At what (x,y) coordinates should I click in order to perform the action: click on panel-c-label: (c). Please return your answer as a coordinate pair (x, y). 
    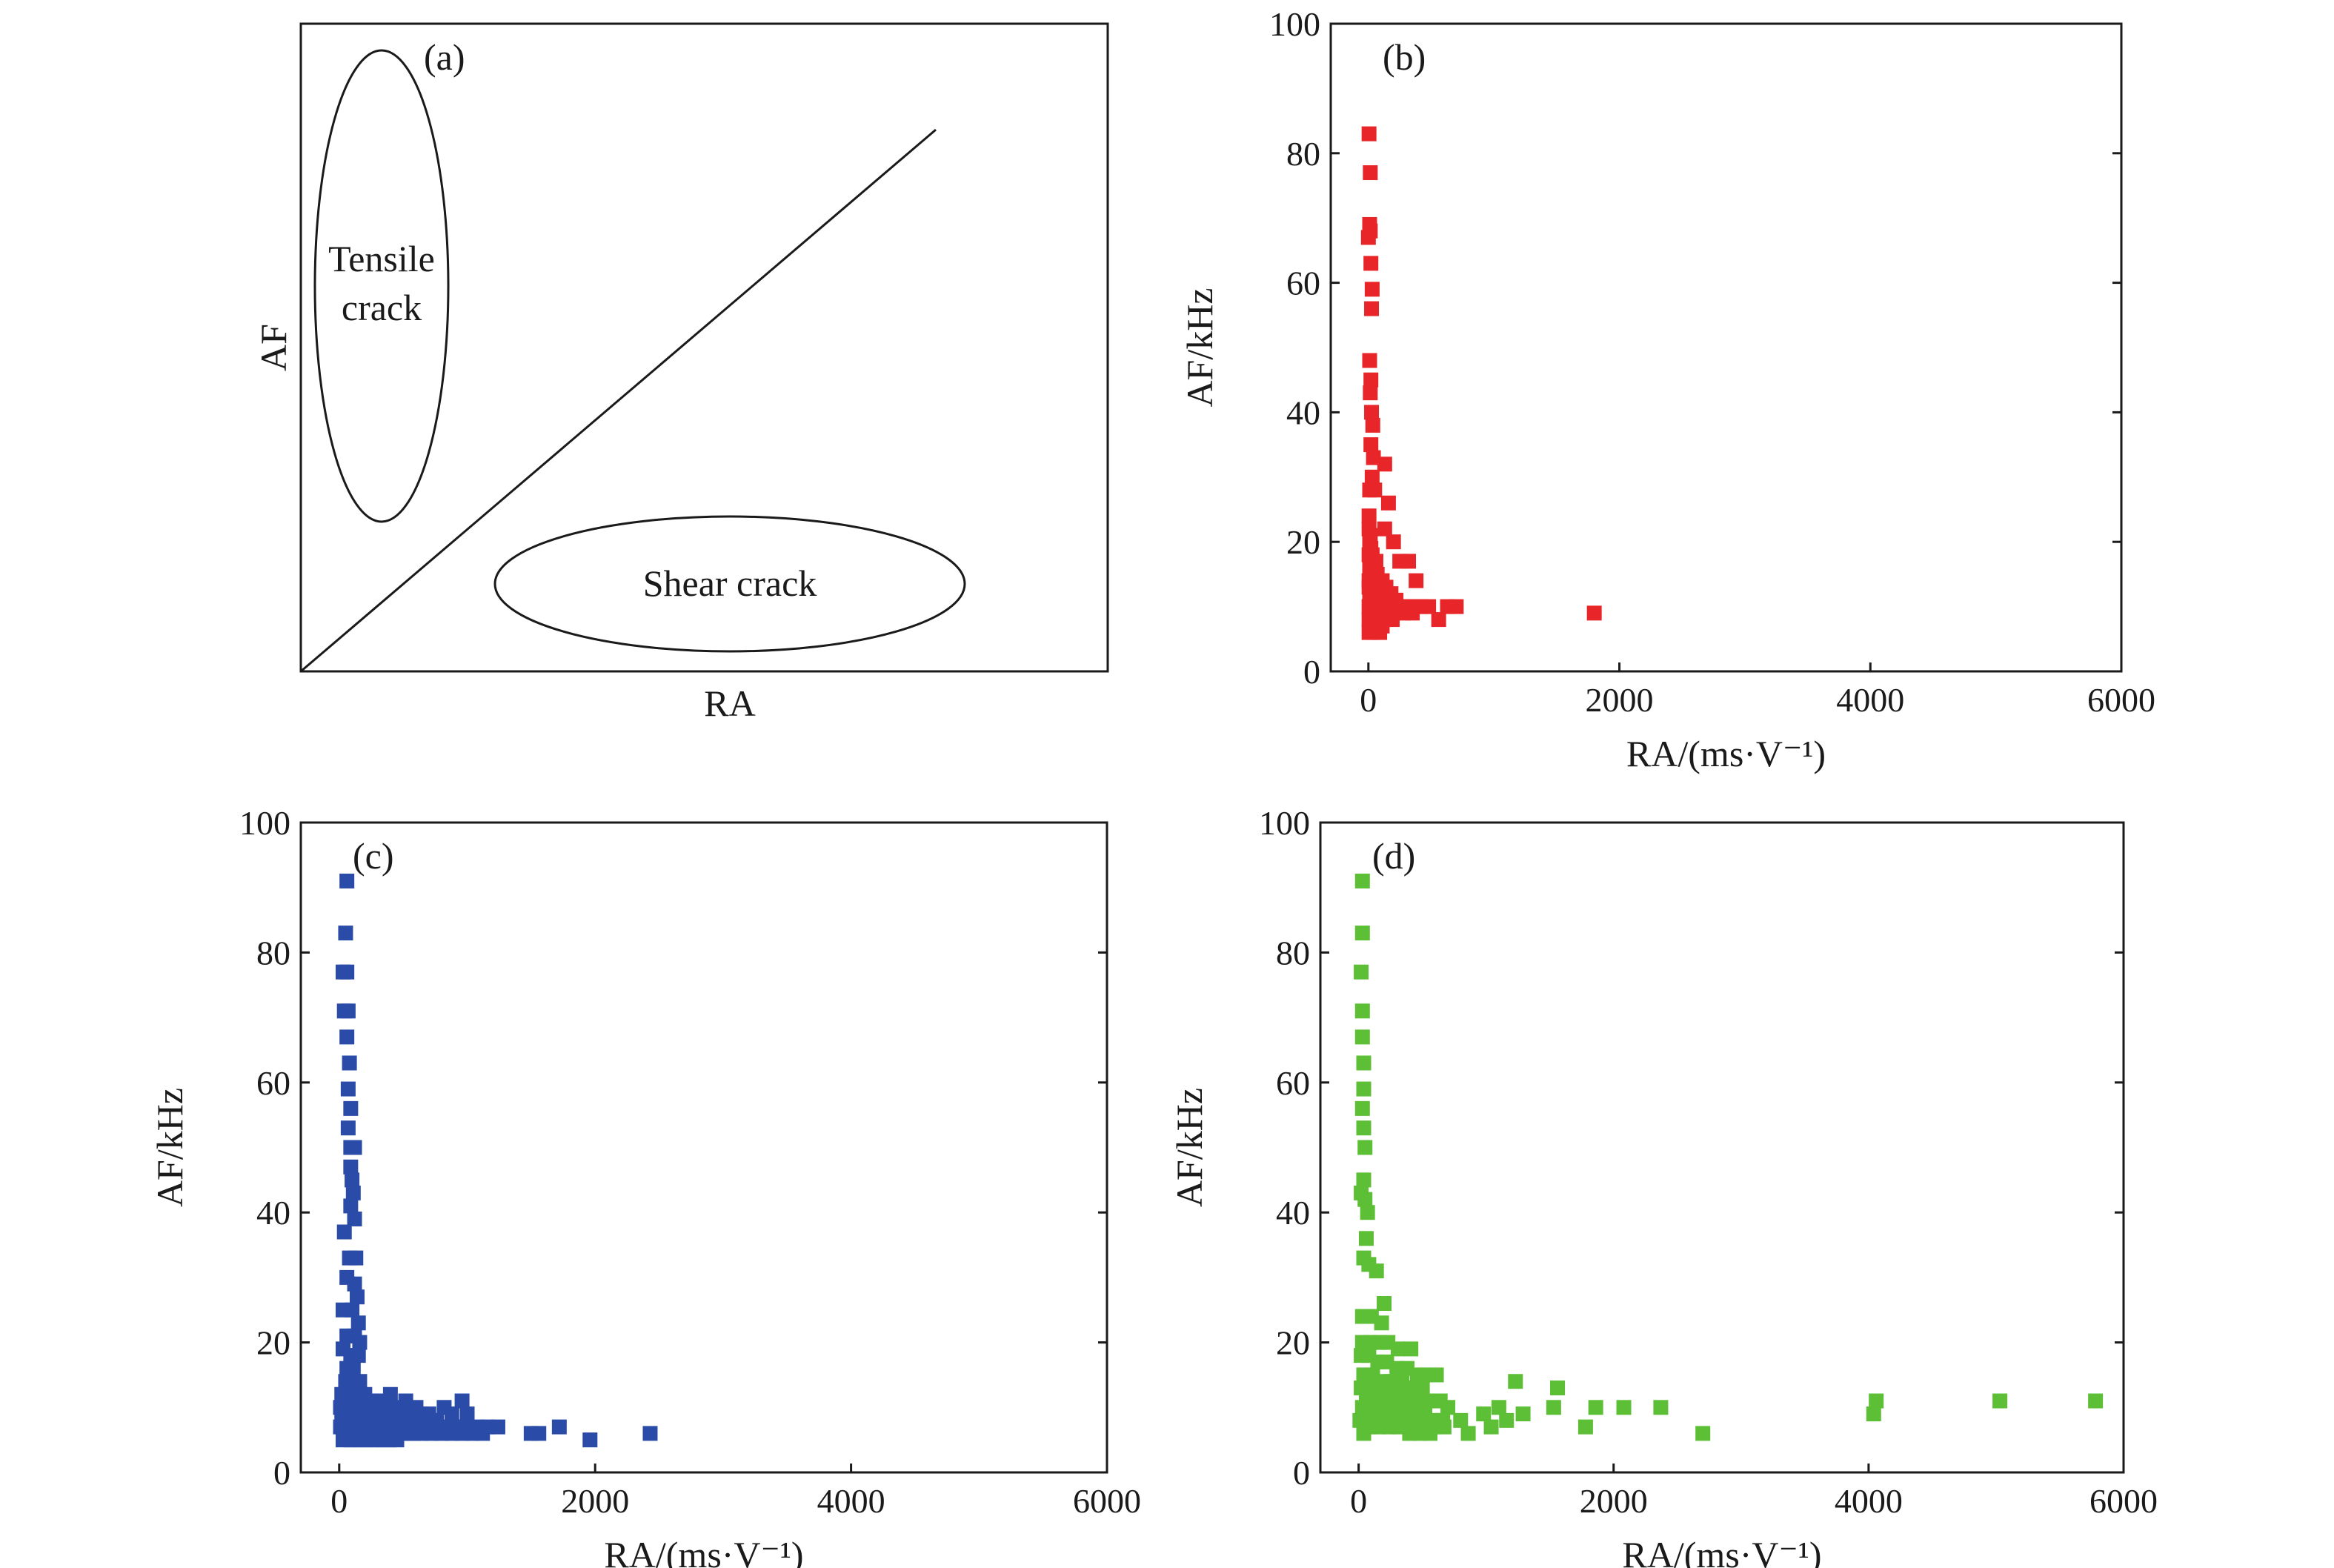
    Looking at the image, I should click on (373, 856).